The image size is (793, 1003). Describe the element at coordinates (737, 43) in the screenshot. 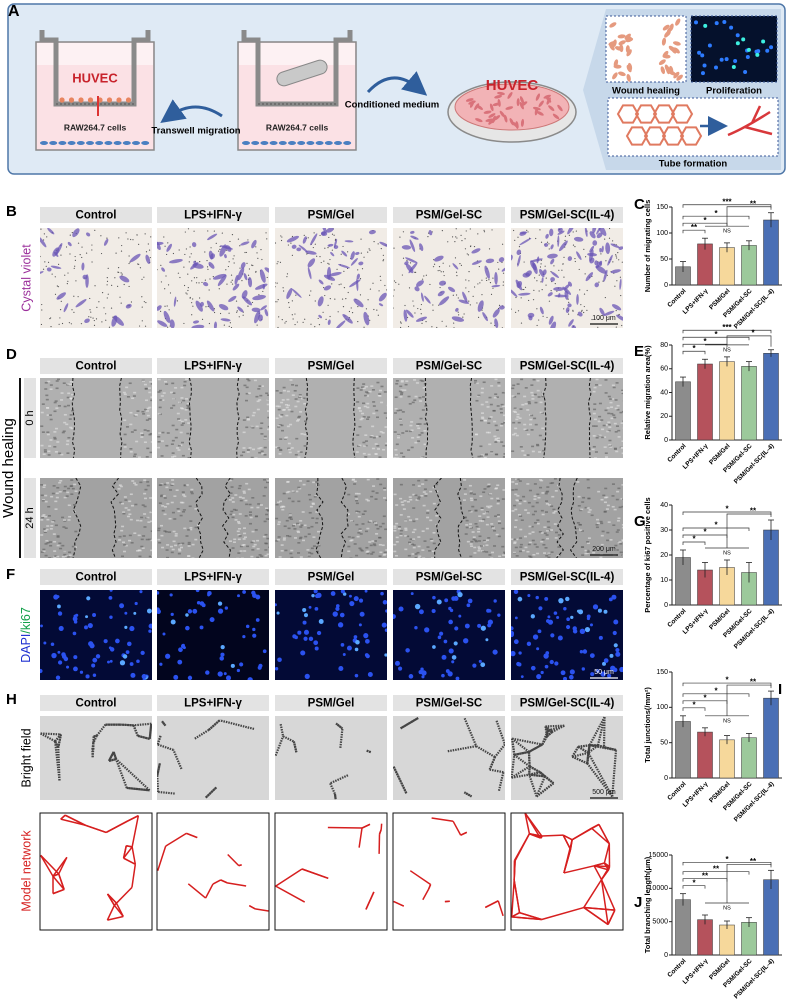

I see `assay-nucleus` at that location.